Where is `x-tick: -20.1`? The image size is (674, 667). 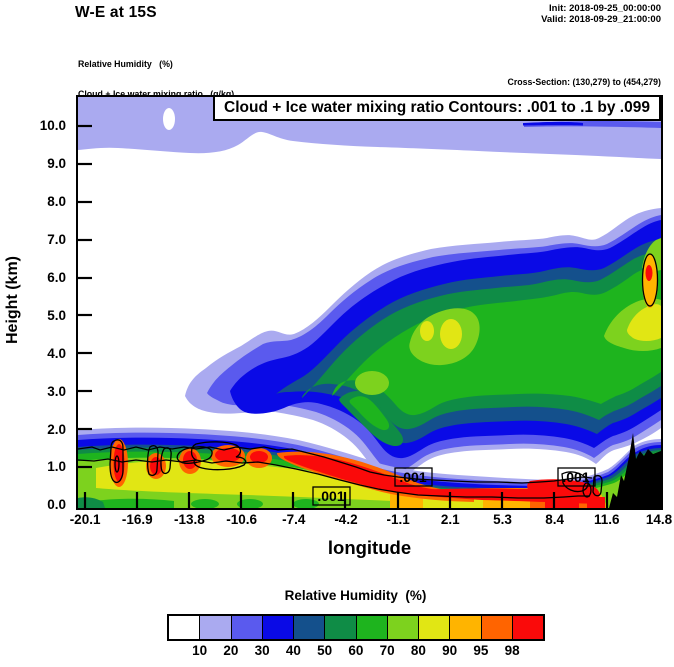 x-tick: -20.1 is located at coordinates (85, 519).